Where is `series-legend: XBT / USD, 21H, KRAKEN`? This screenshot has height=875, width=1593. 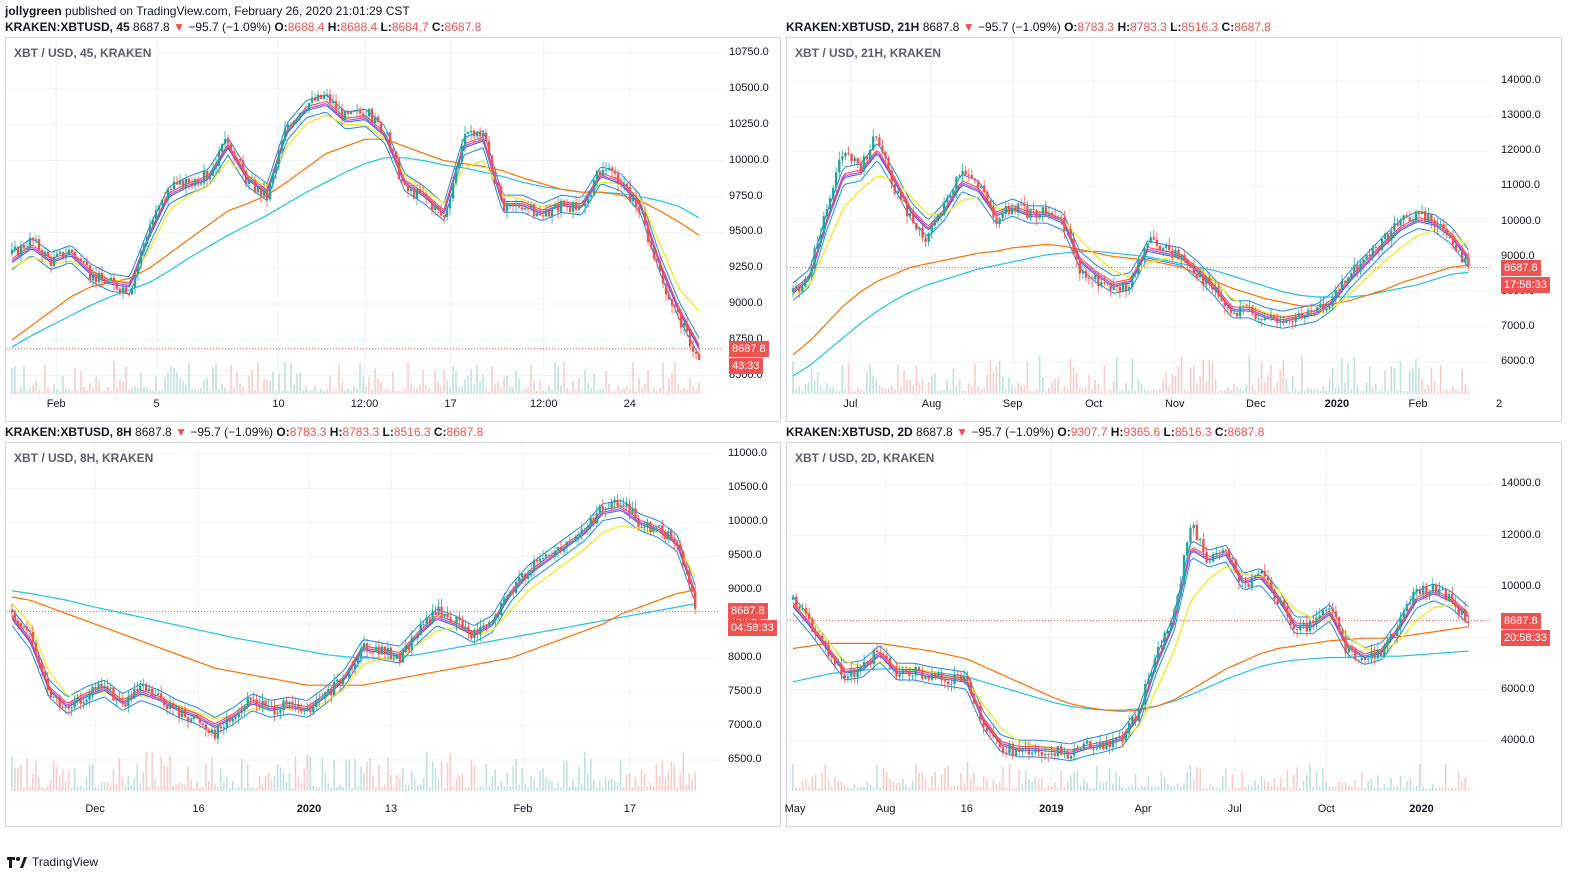 series-legend: XBT / USD, 21H, KRAKEN is located at coordinates (868, 53).